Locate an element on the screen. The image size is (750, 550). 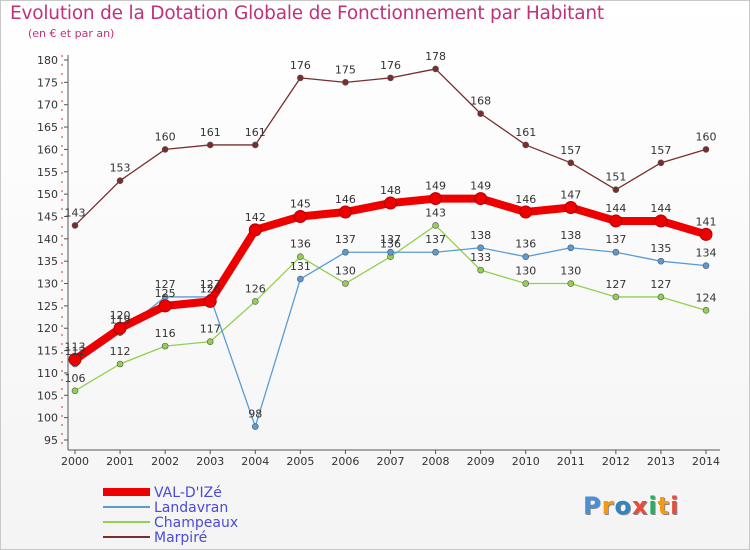
y-tick-label: 180 is located at coordinates (47, 60).